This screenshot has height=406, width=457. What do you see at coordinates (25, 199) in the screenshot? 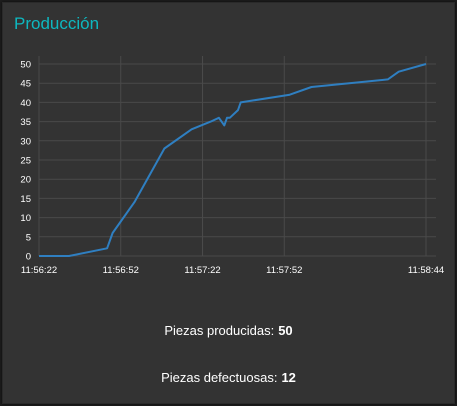
I see `y-tick-label: 15` at bounding box center [25, 199].